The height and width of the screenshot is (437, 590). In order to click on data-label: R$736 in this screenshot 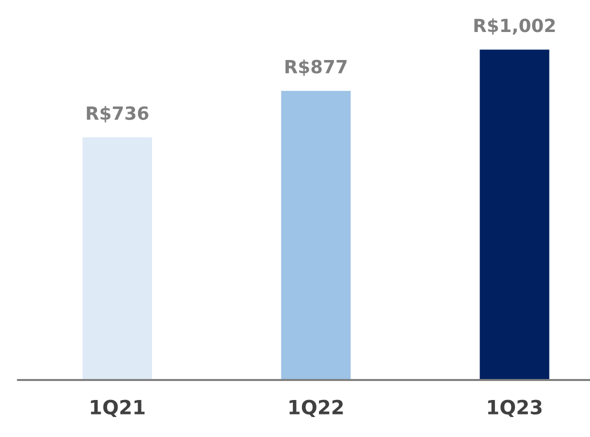, I will do `click(117, 114)`.